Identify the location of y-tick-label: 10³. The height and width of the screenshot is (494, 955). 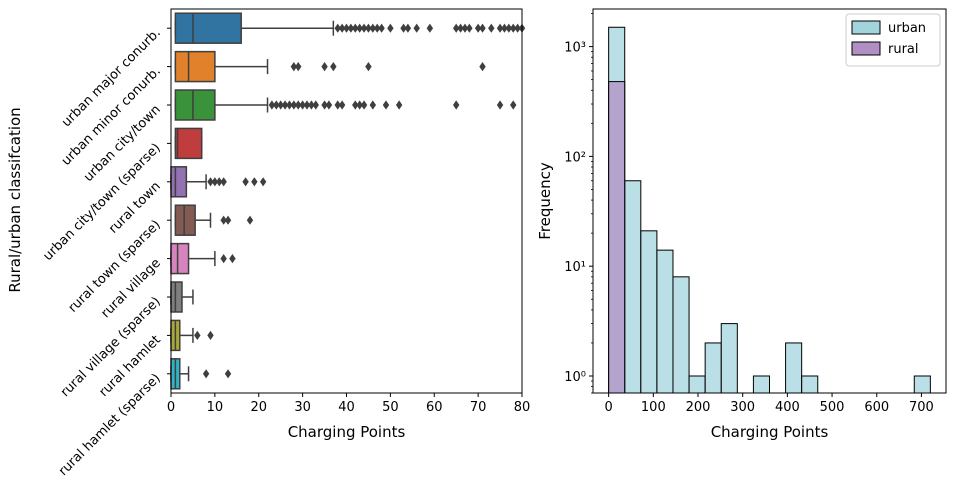
(575, 48).